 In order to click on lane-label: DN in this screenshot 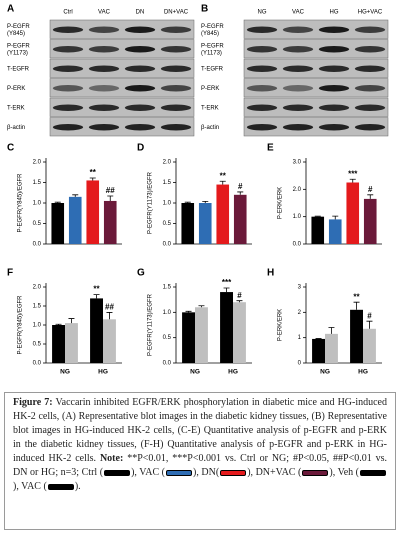, I will do `click(140, 13)`.